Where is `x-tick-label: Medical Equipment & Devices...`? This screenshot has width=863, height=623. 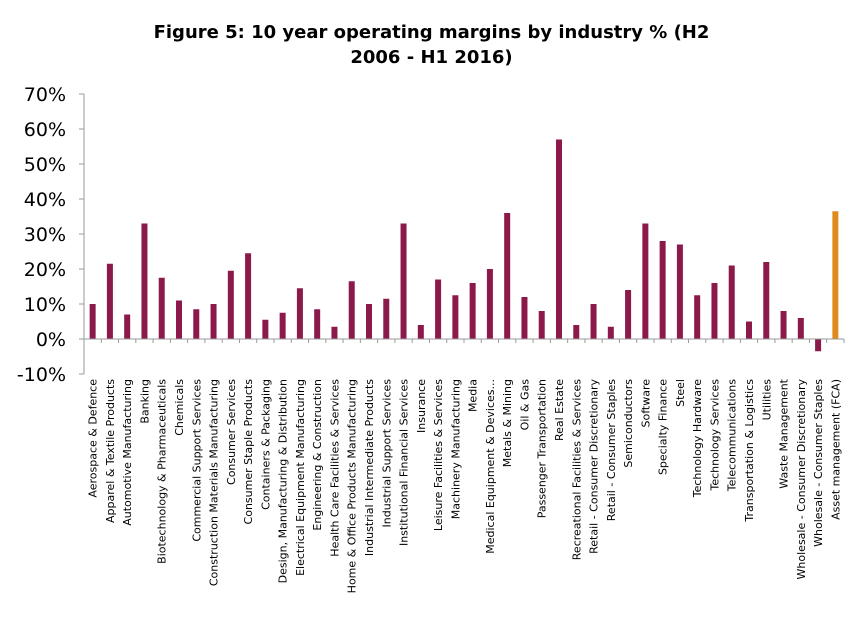 x-tick-label: Medical Equipment & Devices... is located at coordinates (490, 466).